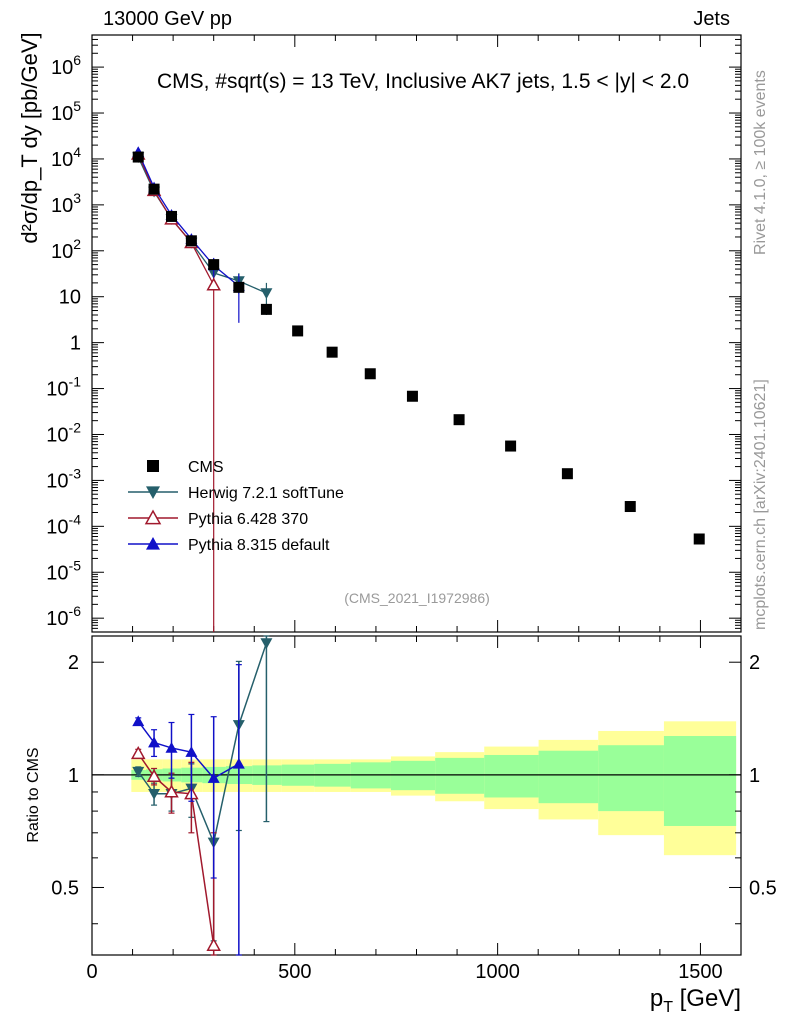  Describe the element at coordinates (63, 432) in the screenshot. I see `y-tick-label: 10⁻²` at that location.